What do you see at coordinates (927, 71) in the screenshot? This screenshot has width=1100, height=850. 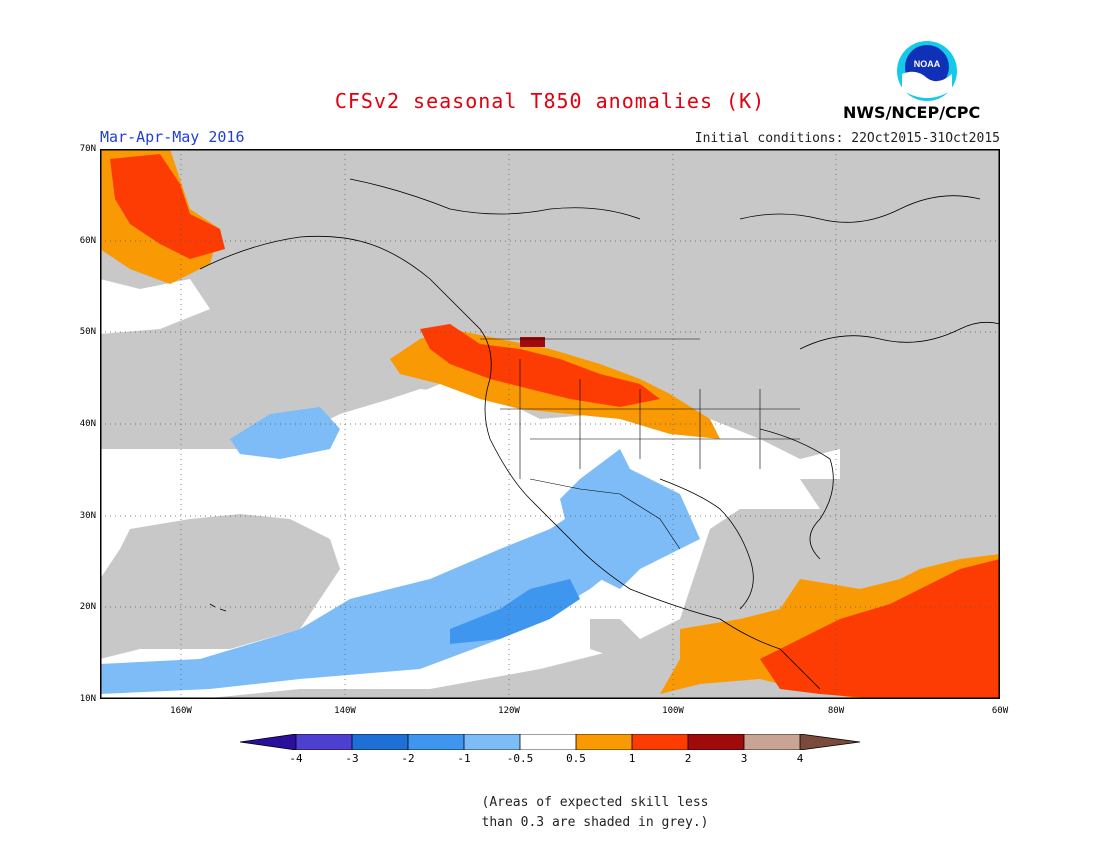 I see `noaa-logo-icon: NOAA` at bounding box center [927, 71].